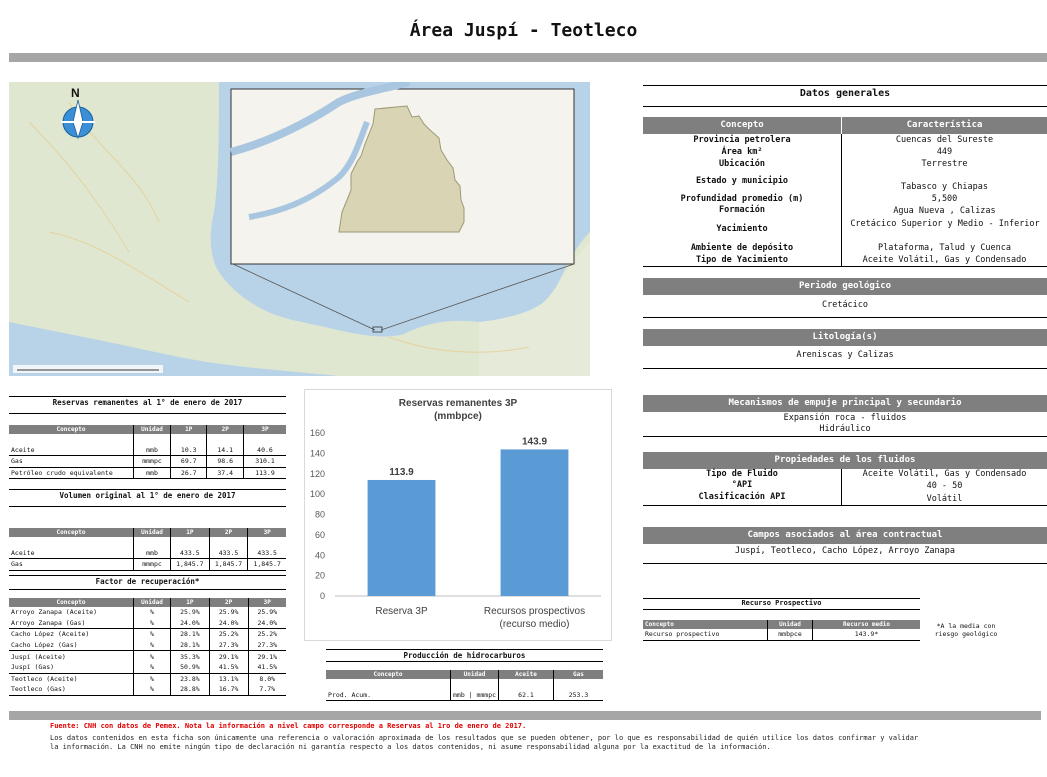  I want to click on volumen-col-1: Unidad, so click(152, 532).